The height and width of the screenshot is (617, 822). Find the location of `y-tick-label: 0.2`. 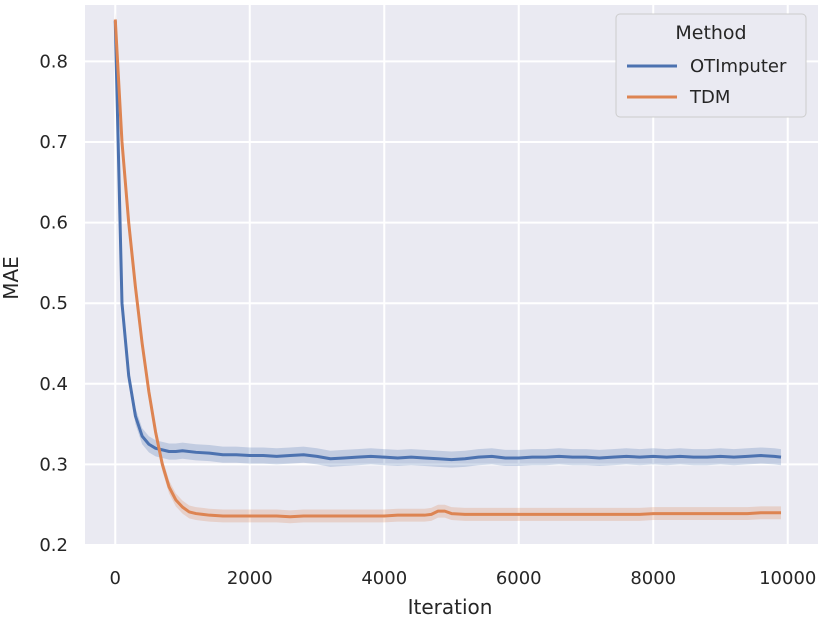

y-tick-label: 0.2 is located at coordinates (53, 545).